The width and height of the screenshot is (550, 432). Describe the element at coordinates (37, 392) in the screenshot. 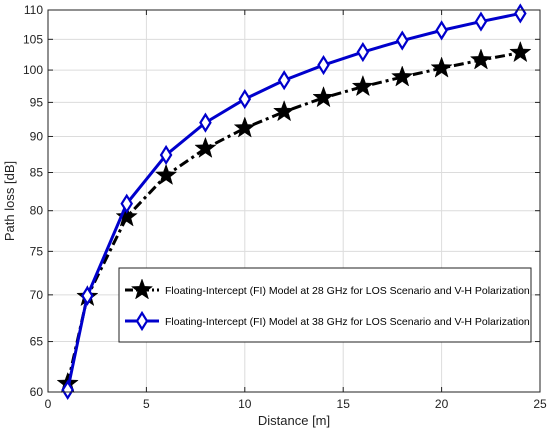

I see `y-tick-label: 60` at that location.